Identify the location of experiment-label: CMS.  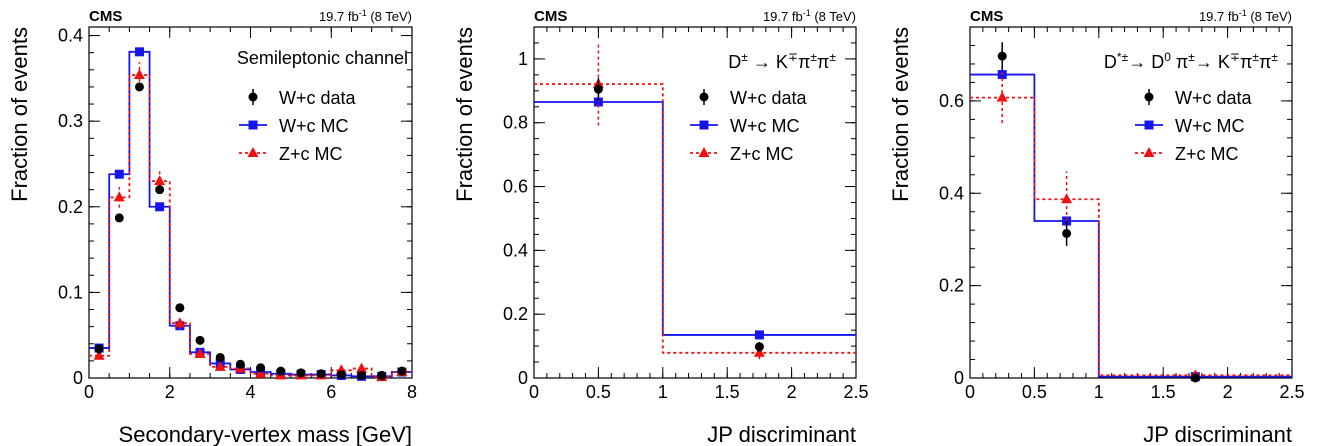
(986, 16).